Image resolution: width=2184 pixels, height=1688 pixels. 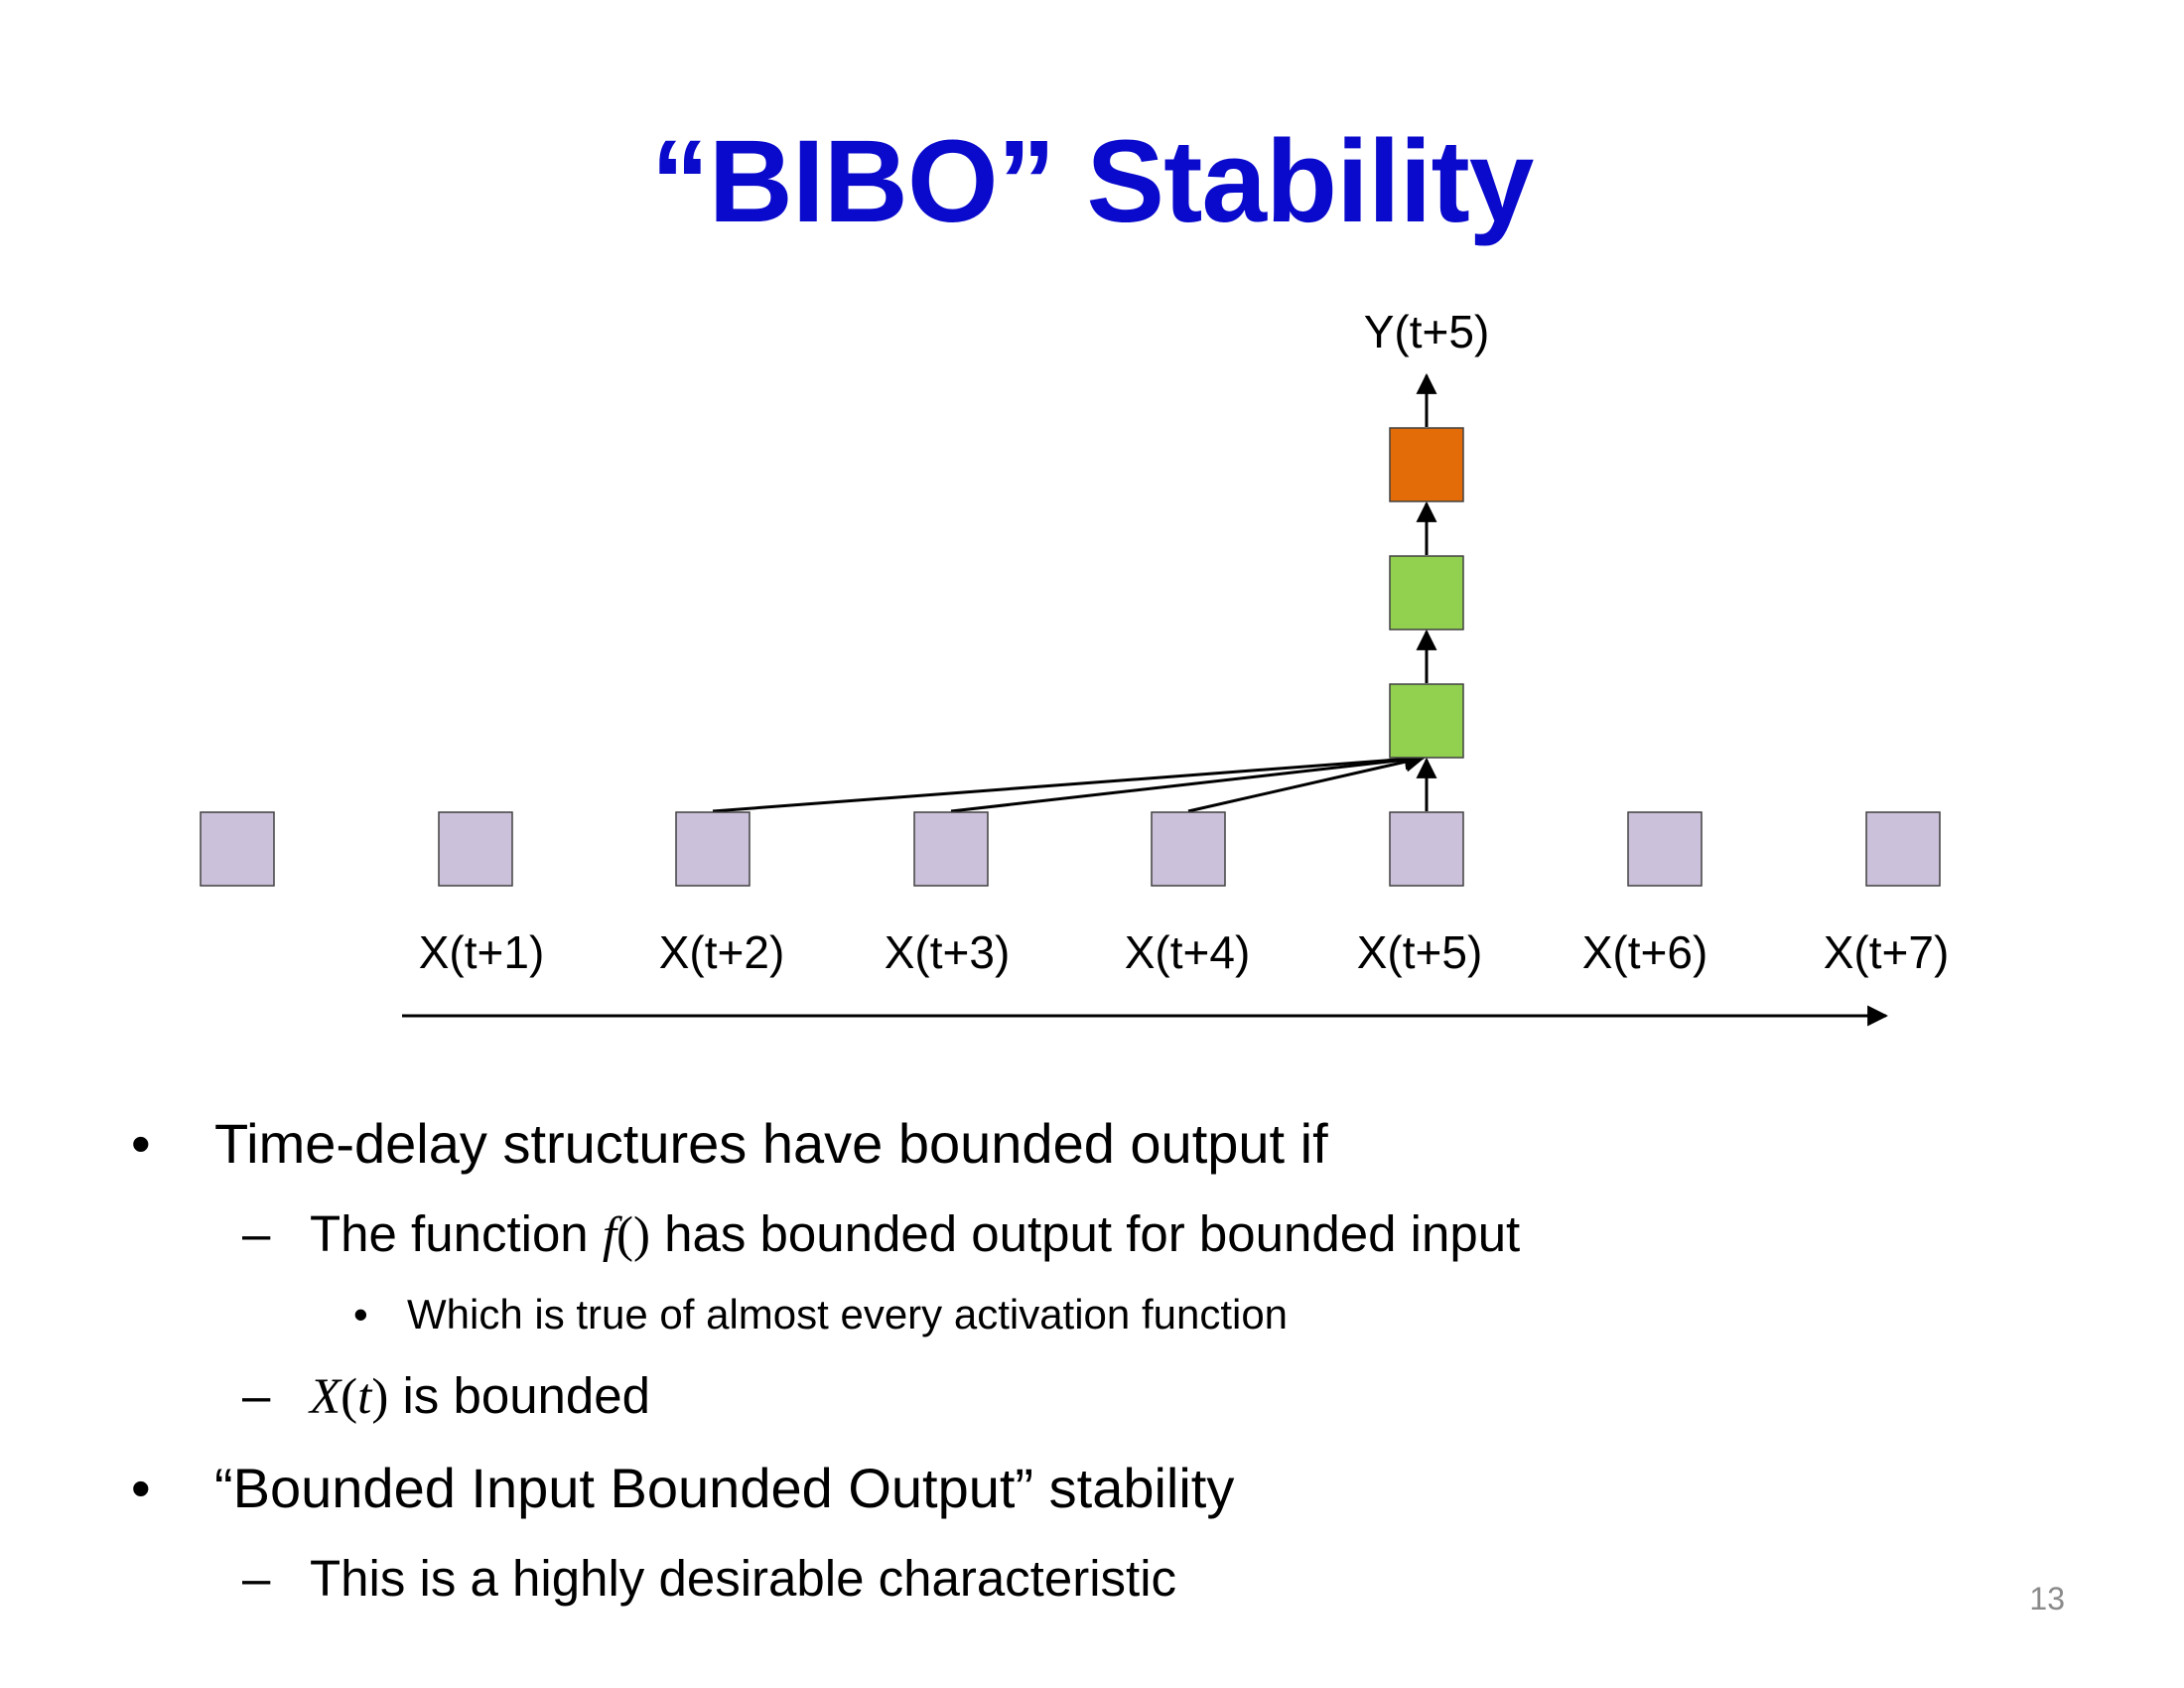 What do you see at coordinates (349, 1397) in the screenshot?
I see `math-open-paren: (` at bounding box center [349, 1397].